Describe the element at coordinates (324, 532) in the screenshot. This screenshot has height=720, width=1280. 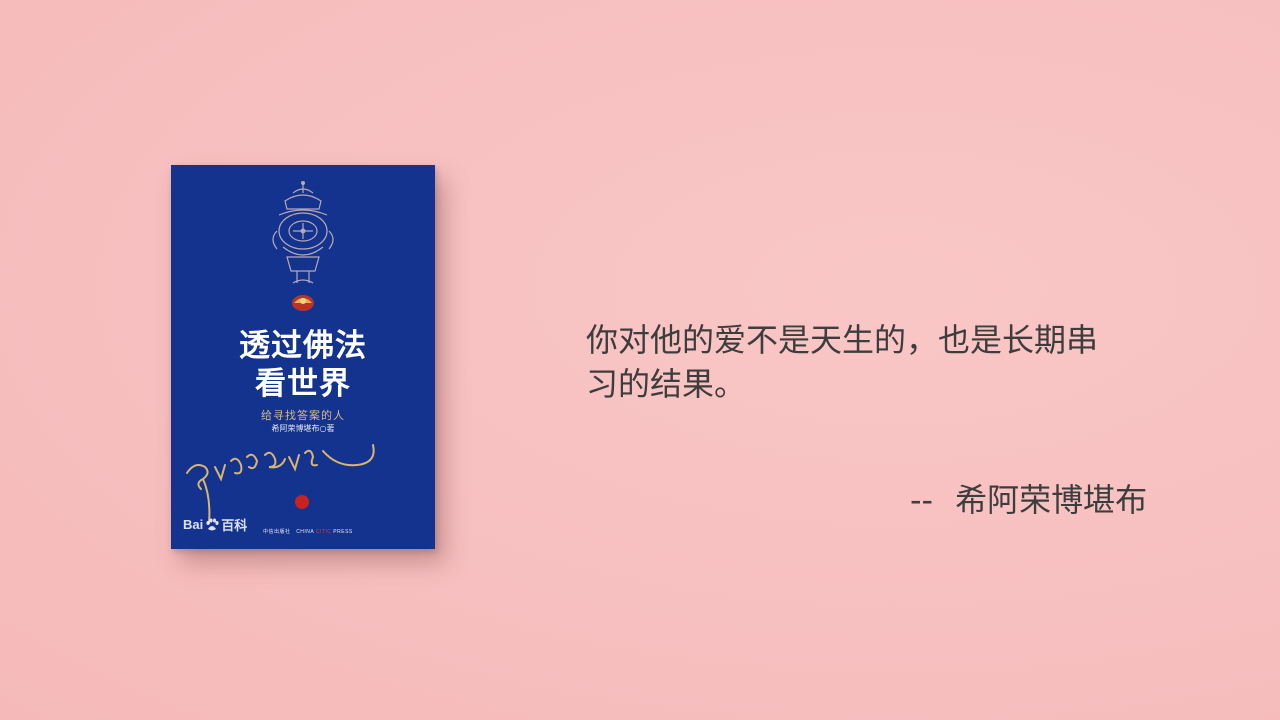
I see `publisher-en-mid: CITIC` at that location.